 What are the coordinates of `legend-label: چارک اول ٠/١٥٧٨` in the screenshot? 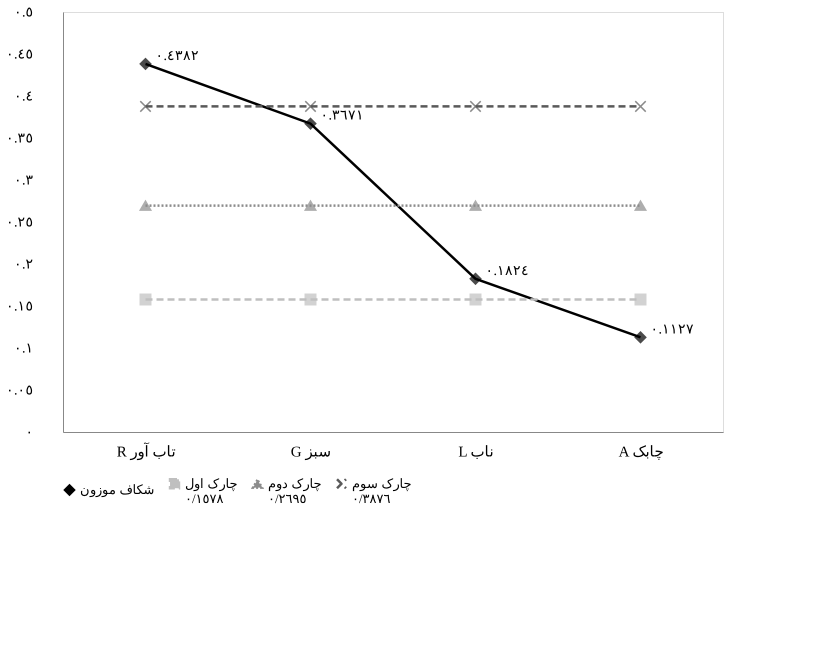 It's located at (211, 491).